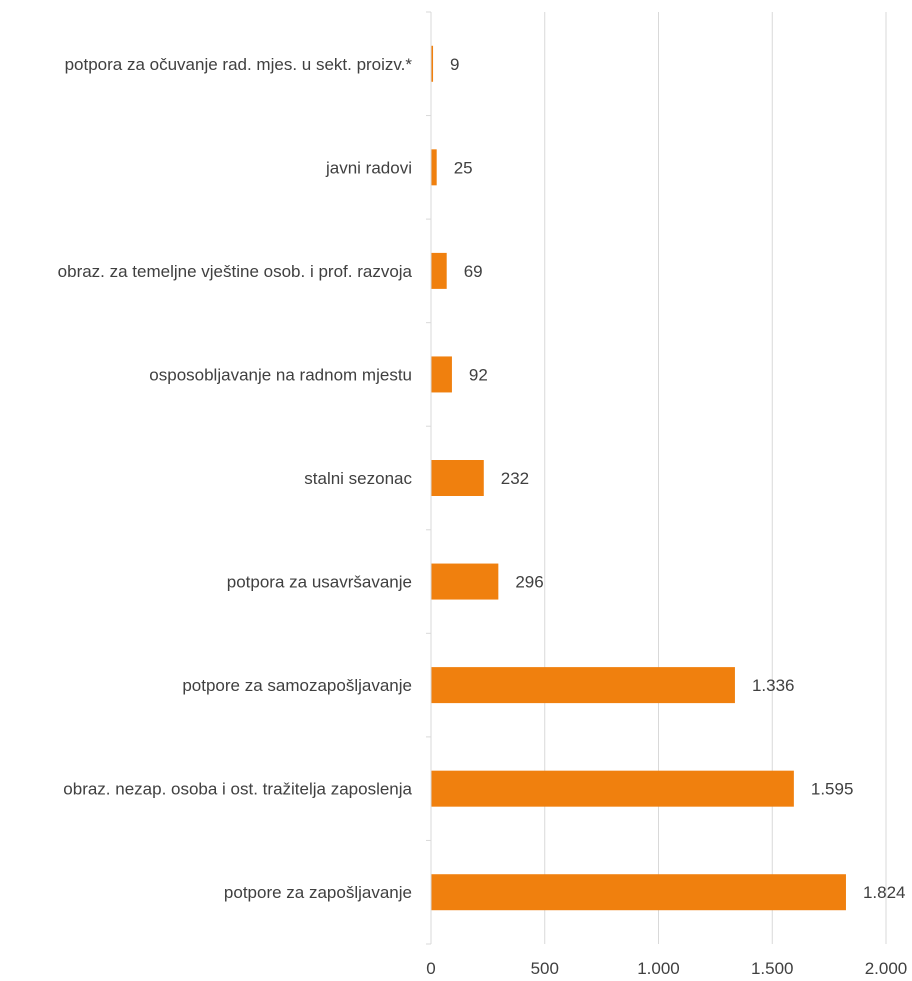 The height and width of the screenshot is (981, 912). Describe the element at coordinates (454, 64) in the screenshot. I see `data-label: 9` at that location.